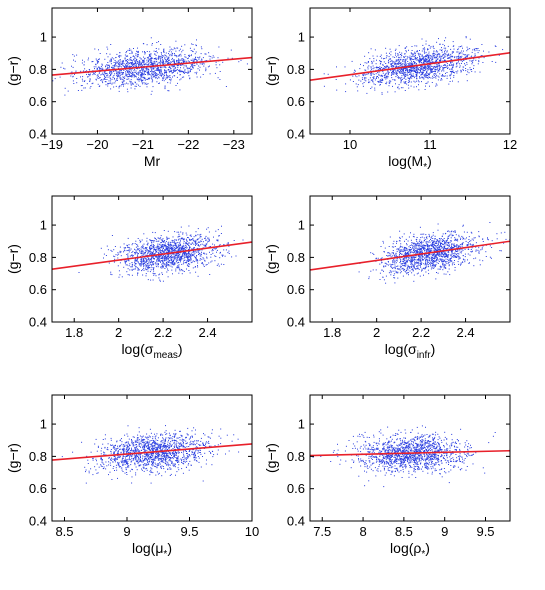 This screenshot has height=590, width=545. What do you see at coordinates (152, 161) in the screenshot?
I see `x-axis-label: Mr` at bounding box center [152, 161].